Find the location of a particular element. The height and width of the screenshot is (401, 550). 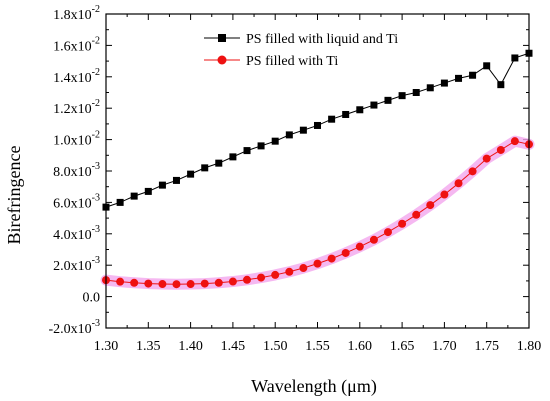

y-tick-label: 1.8x10⁻² is located at coordinates (76, 13).